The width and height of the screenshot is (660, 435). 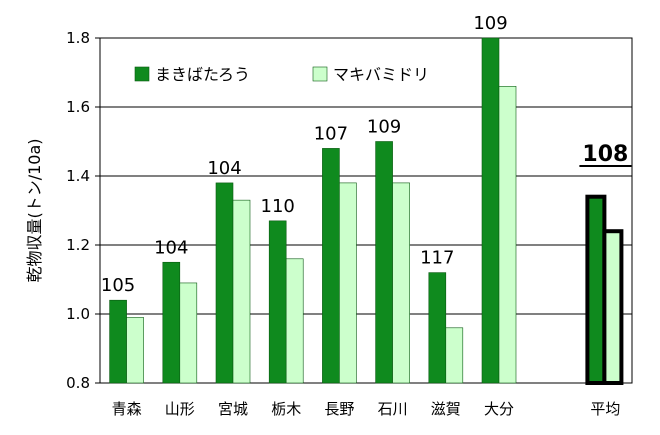 What do you see at coordinates (278, 206) in the screenshot?
I see `data-label: 110` at bounding box center [278, 206].